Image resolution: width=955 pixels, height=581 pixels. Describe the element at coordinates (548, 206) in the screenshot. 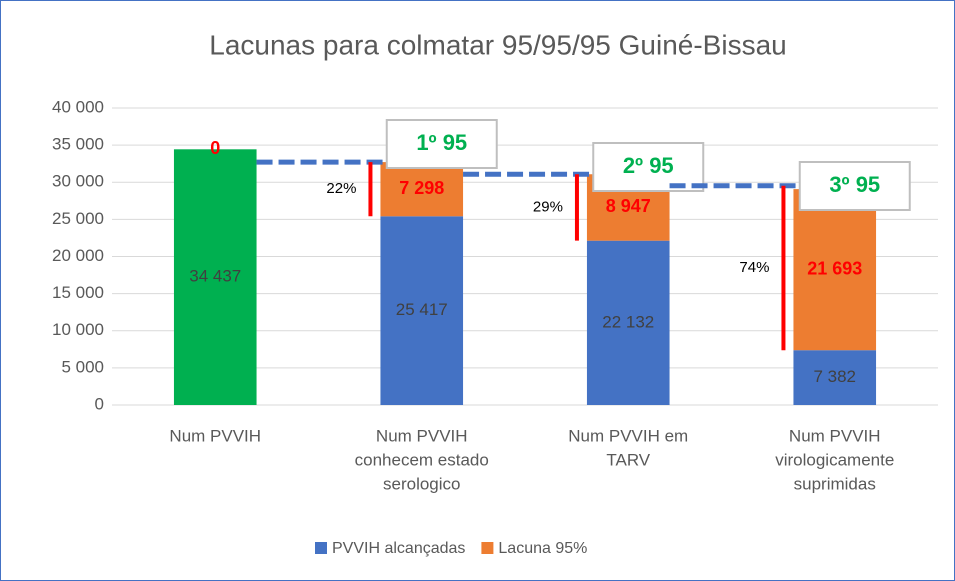

I see `gap-label: 29%` at that location.